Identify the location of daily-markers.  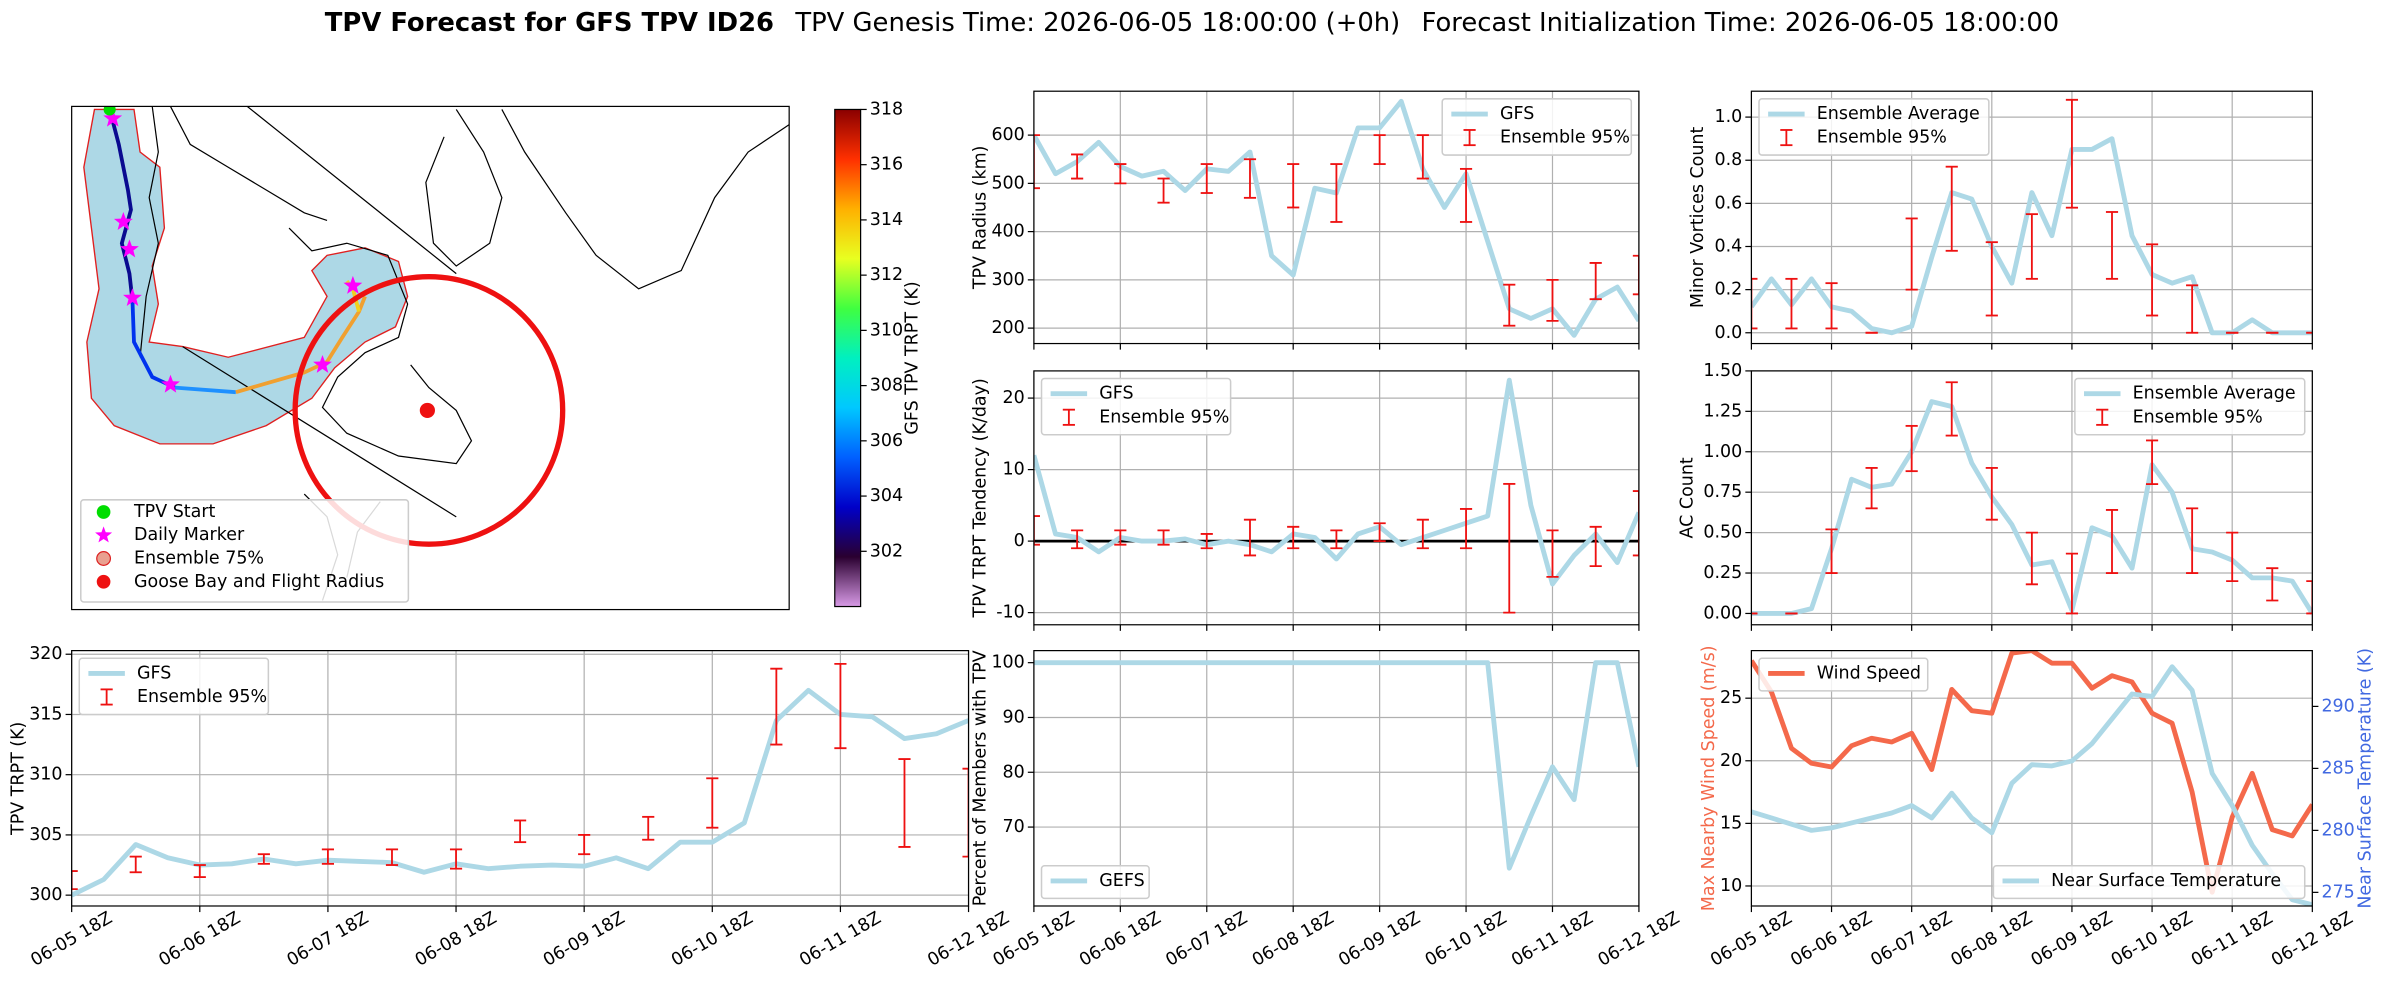
(233, 249).